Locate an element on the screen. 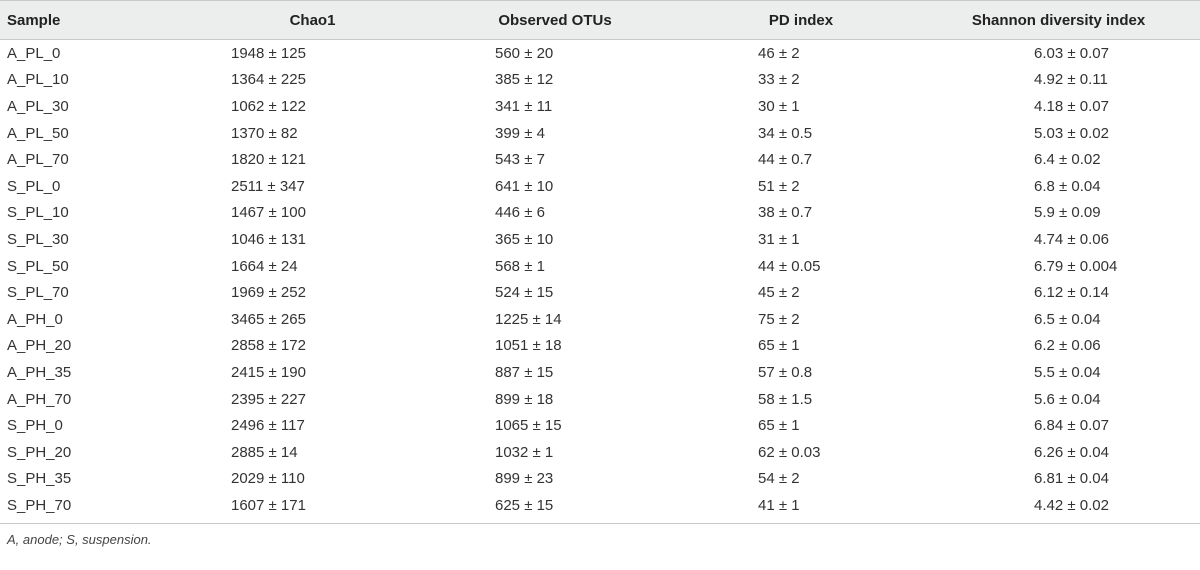  cell-observed-otus: 899 ± 23 is located at coordinates (524, 479).